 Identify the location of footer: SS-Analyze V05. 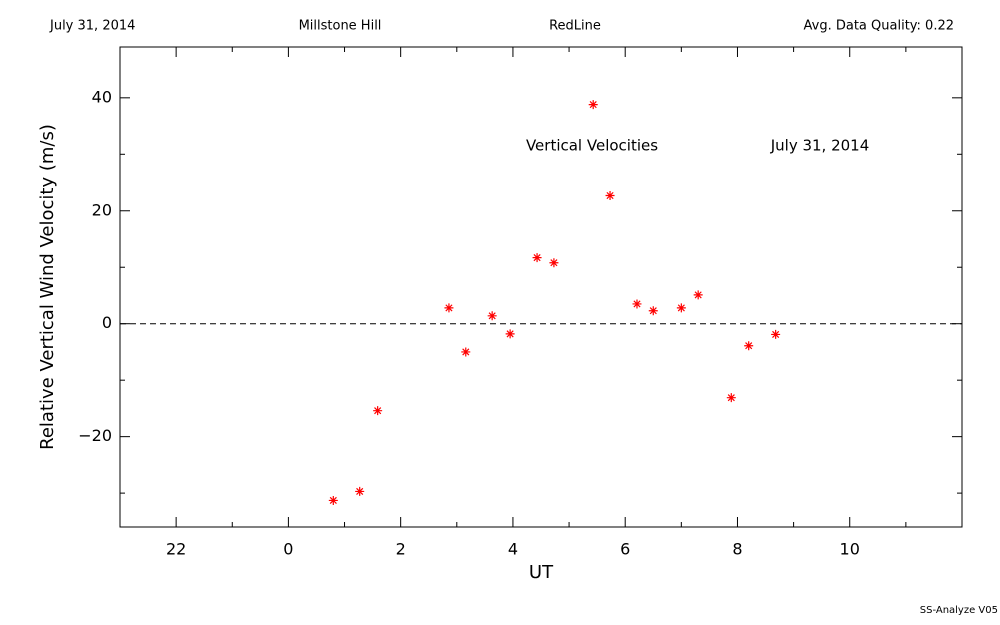
(959, 610).